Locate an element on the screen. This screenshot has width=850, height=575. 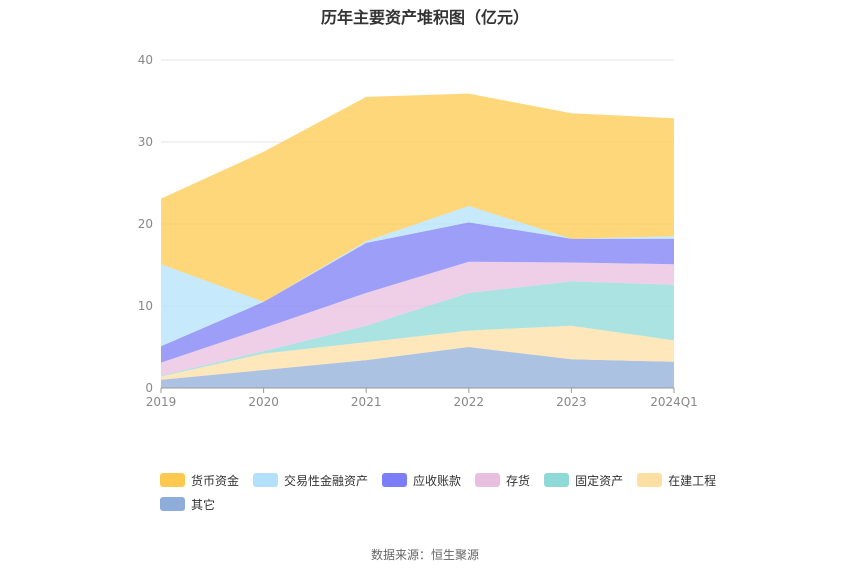
legend-item: 在建工程 is located at coordinates (676, 480).